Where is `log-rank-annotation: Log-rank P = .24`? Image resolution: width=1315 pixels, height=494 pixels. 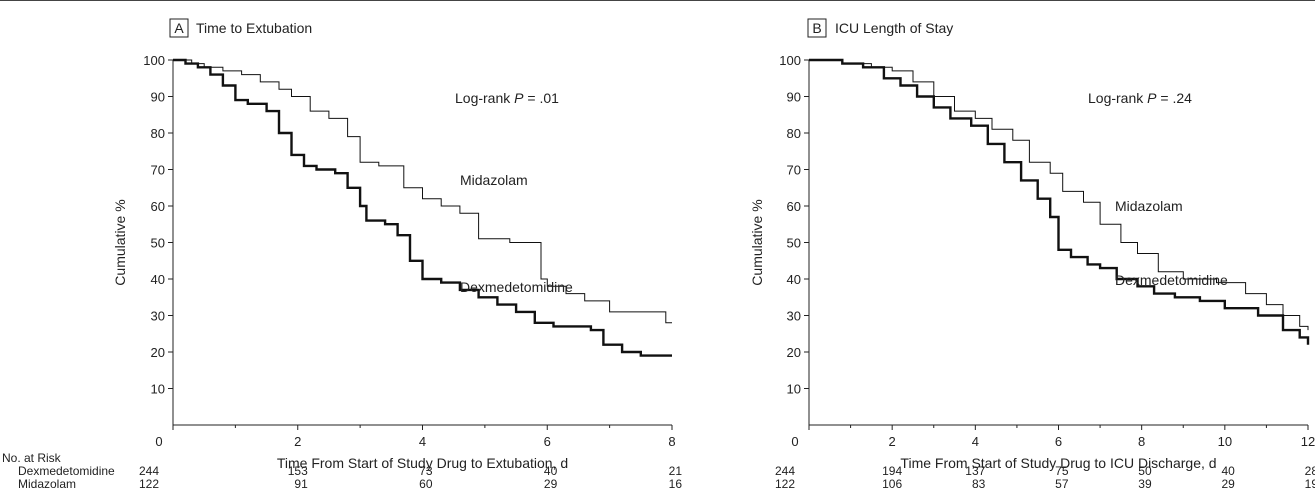 log-rank-annotation: Log-rank P = .24 is located at coordinates (1140, 98).